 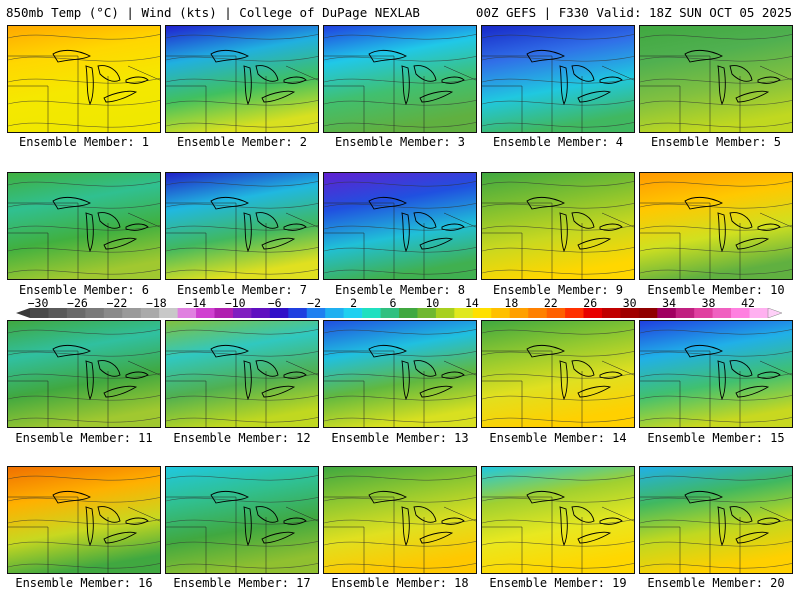 I want to click on ensemble-member-label: Ensemble Member: 17, so click(x=242, y=583).